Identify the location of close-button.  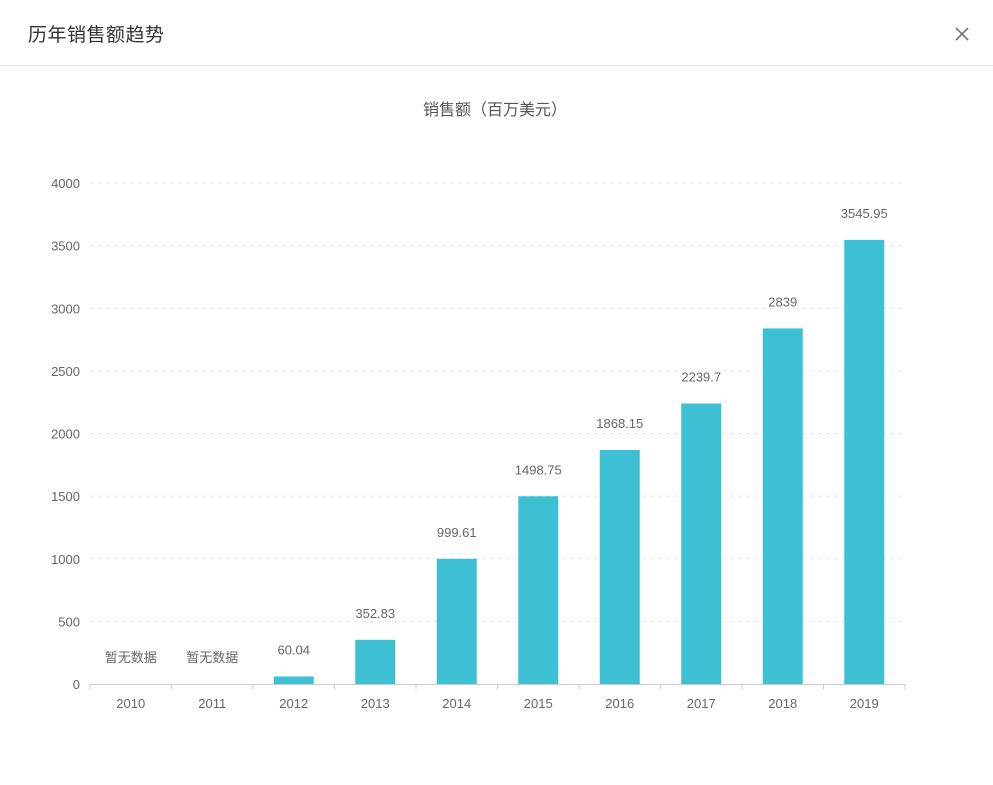
(962, 34).